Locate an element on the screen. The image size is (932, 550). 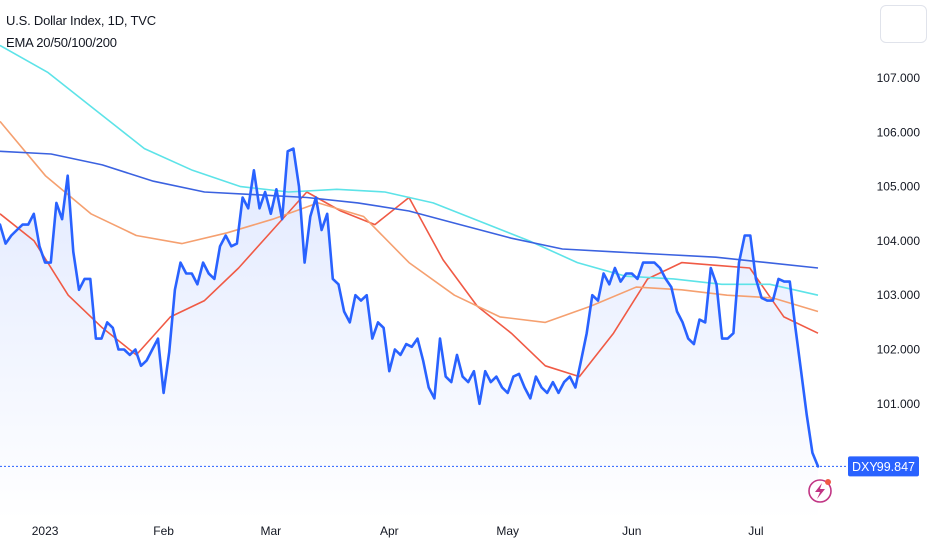
last-price-tag-background is located at coordinates (883, 466).